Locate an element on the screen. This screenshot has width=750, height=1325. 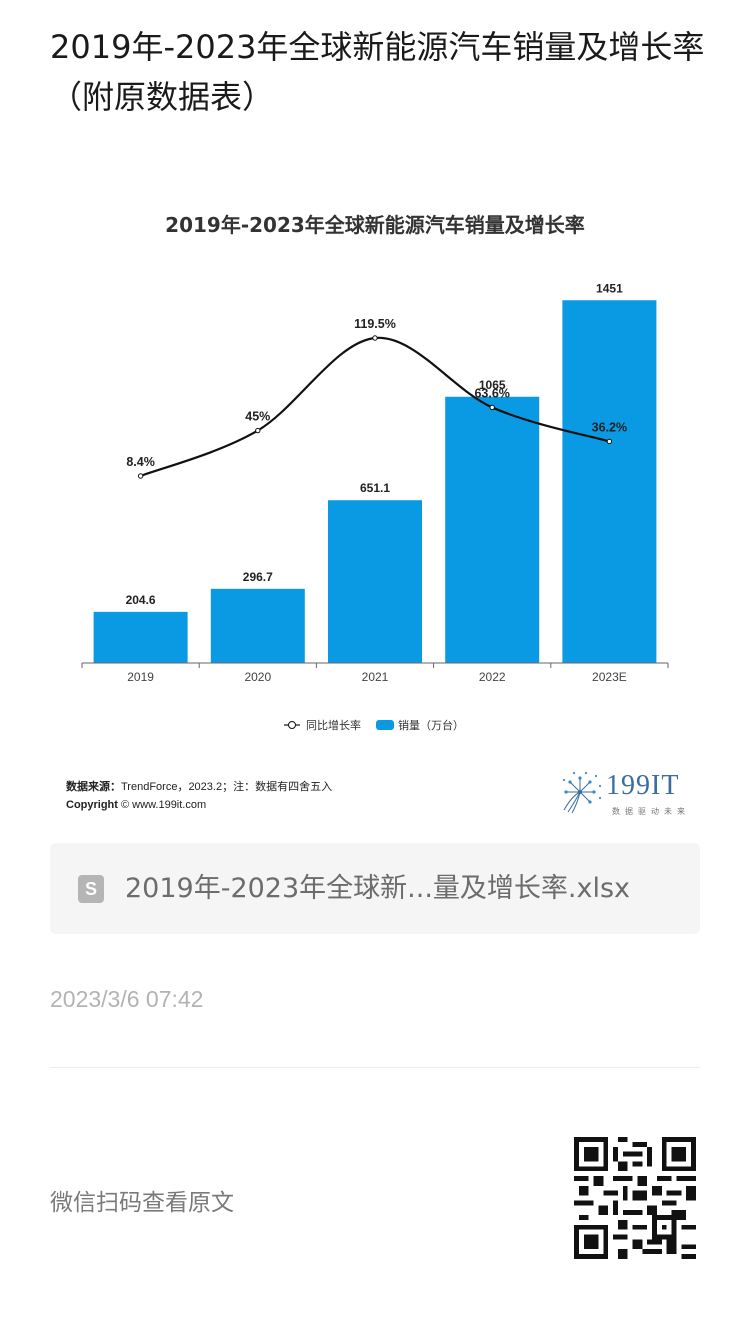
attachment-card: S 2019年-2023年全球新...量及增长率.xlsx is located at coordinates (375, 888).